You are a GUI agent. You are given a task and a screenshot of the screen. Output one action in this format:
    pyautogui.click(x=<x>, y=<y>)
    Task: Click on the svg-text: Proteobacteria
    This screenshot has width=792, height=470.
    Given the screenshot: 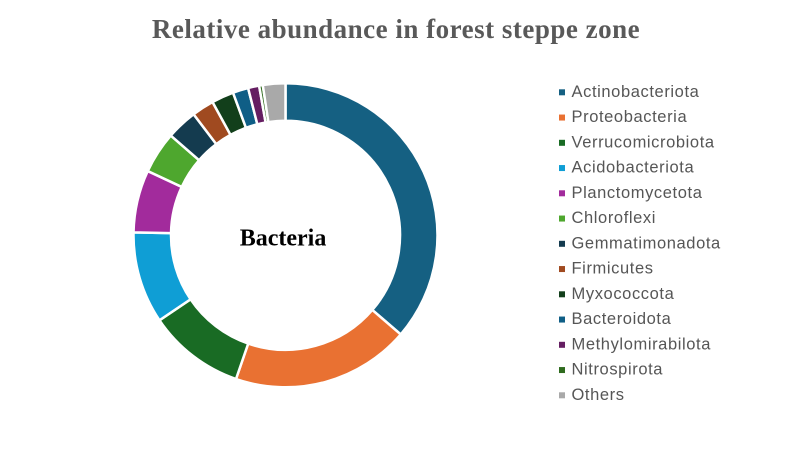 What is the action you would take?
    pyautogui.click(x=630, y=117)
    